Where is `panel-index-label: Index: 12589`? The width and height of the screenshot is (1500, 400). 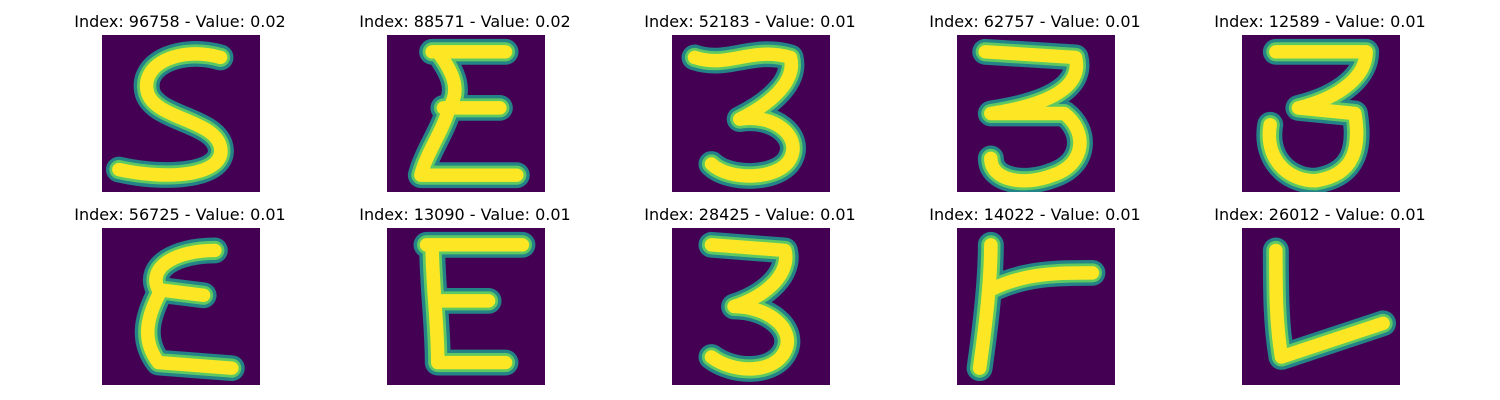
panel-index-label: Index: 12589 is located at coordinates (1267, 21).